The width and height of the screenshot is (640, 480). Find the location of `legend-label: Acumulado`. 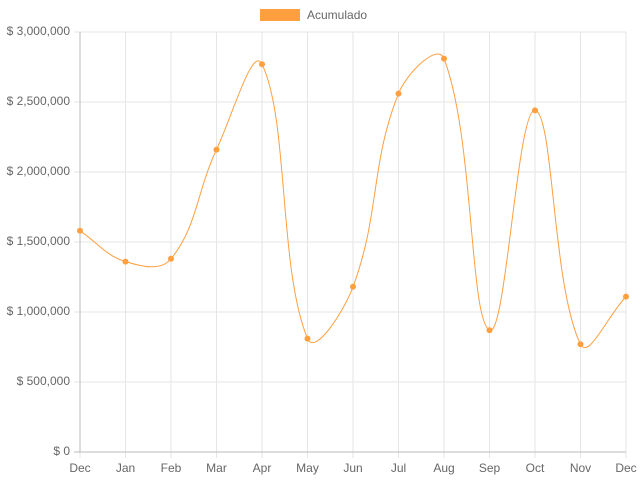

legend-label: Acumulado is located at coordinates (337, 15).